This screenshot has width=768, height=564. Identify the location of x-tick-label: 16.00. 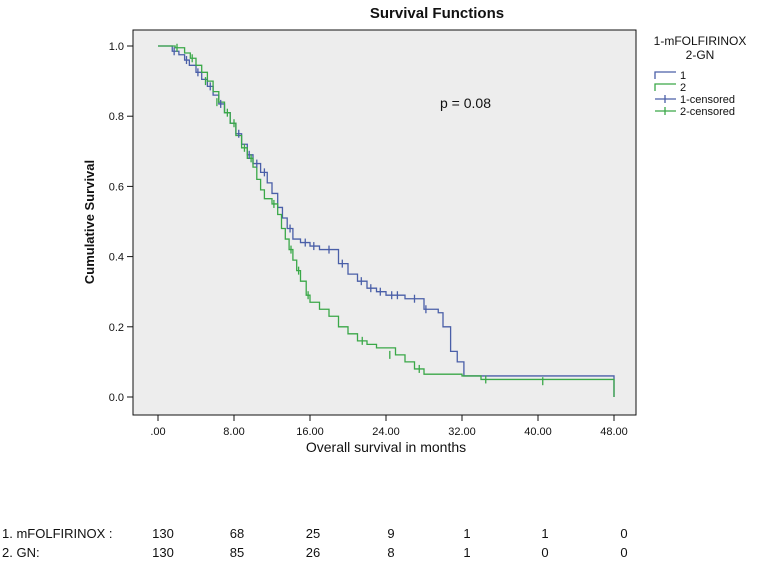
(310, 432).